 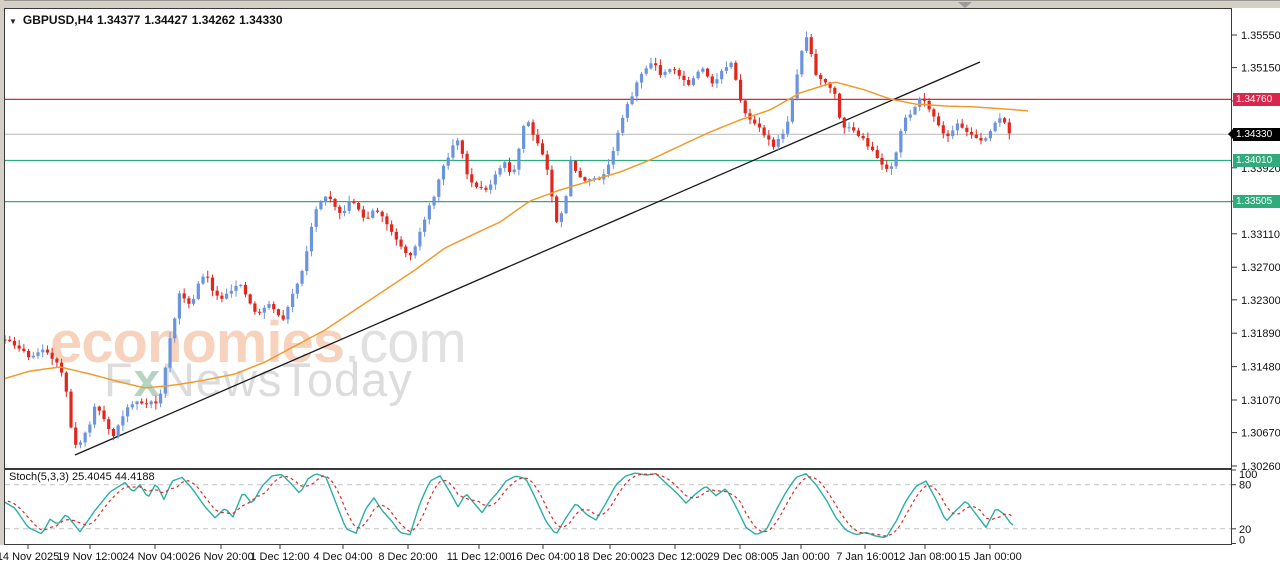 I want to click on time-tick-label: 12 Jan 08:00, so click(x=925, y=557).